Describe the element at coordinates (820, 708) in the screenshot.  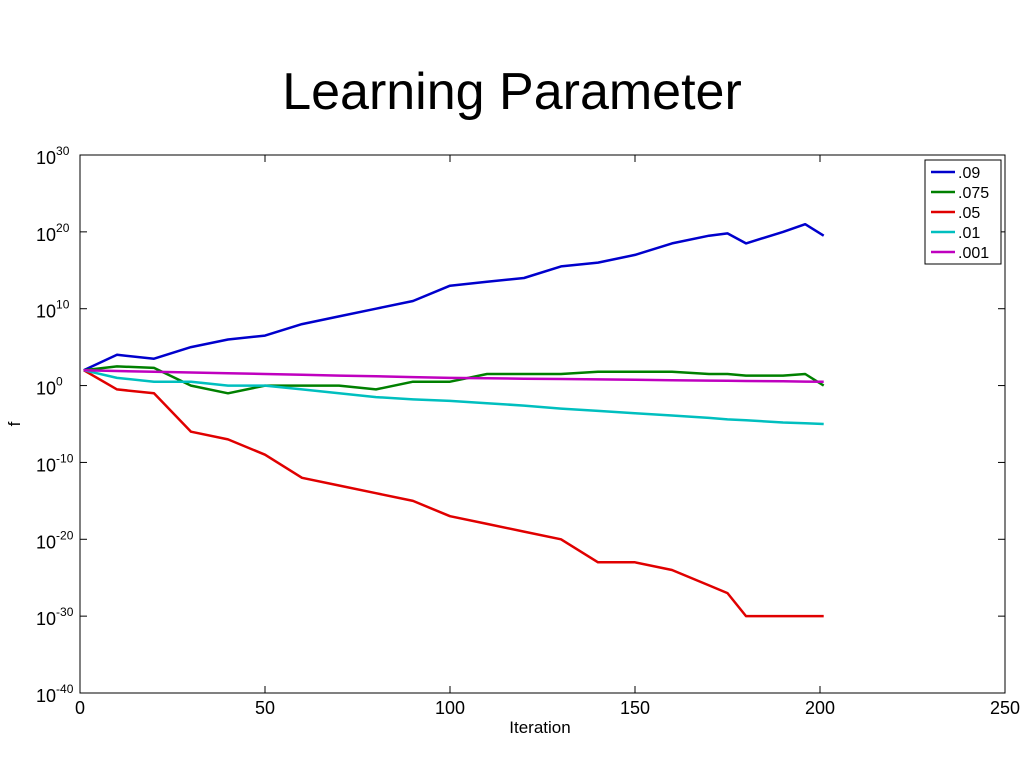
I see `x-tick-label: 200` at that location.